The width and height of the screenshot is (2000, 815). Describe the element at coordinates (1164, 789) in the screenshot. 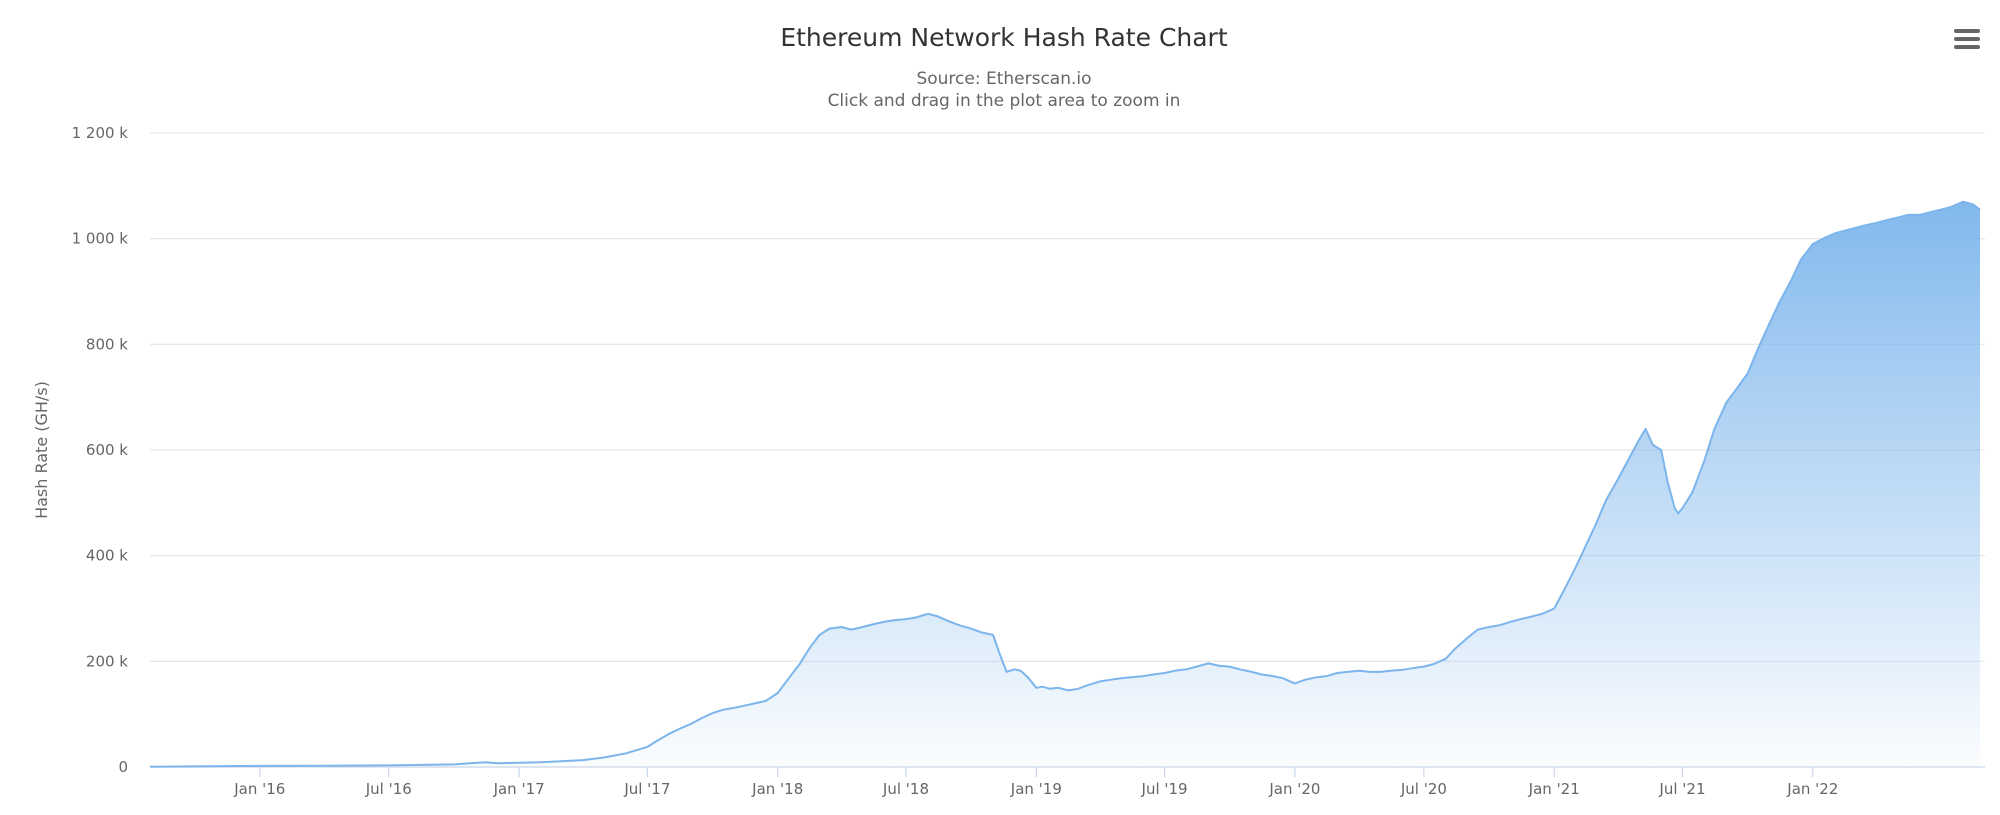

I see `x-tick-label: Jul '19` at that location.